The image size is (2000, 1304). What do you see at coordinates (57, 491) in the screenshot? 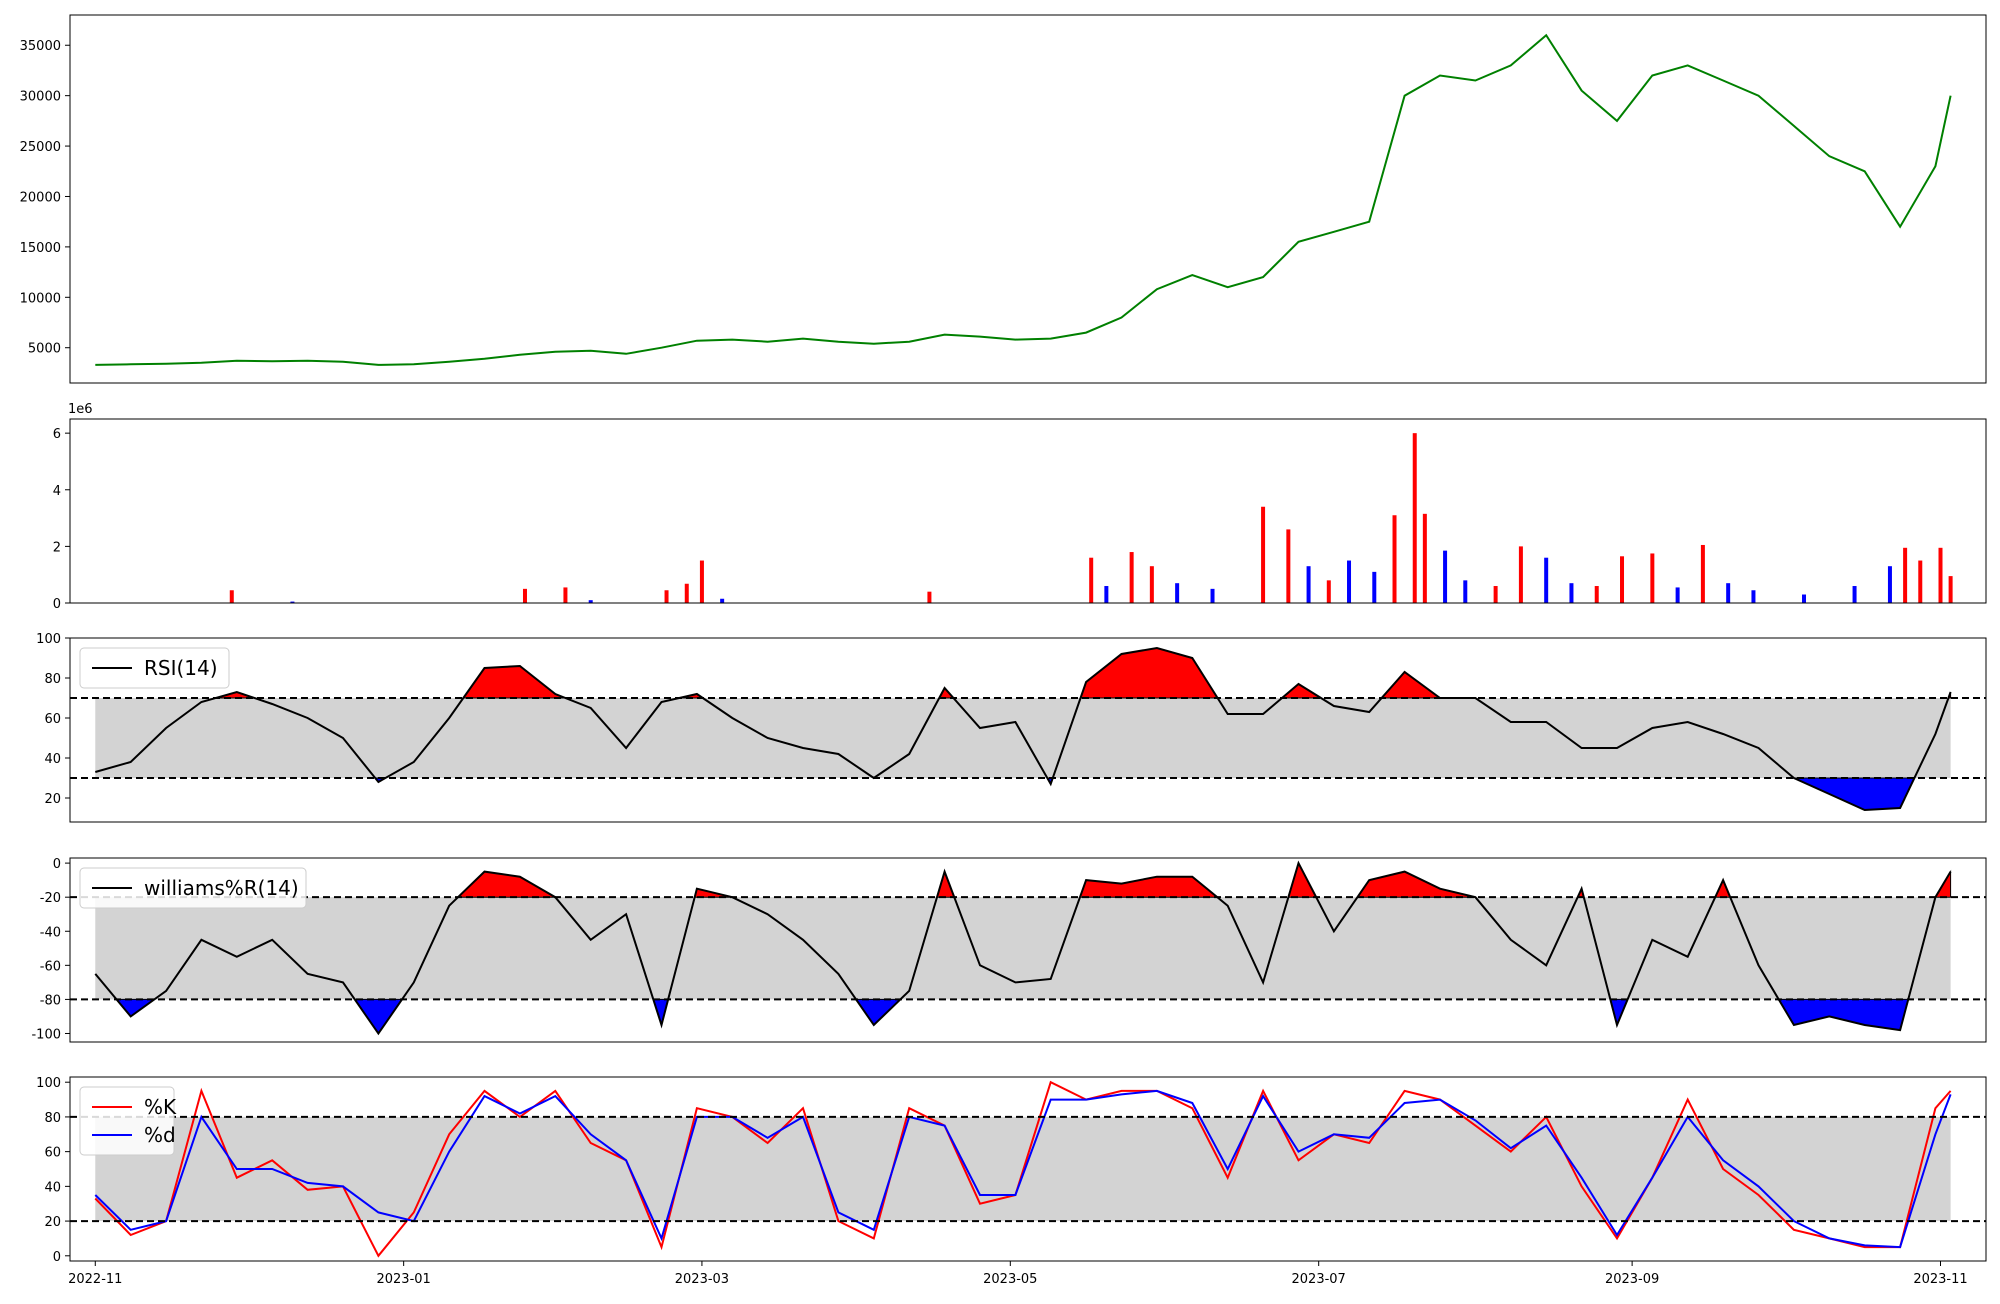
I see `y-tick-label: 4` at bounding box center [57, 491].